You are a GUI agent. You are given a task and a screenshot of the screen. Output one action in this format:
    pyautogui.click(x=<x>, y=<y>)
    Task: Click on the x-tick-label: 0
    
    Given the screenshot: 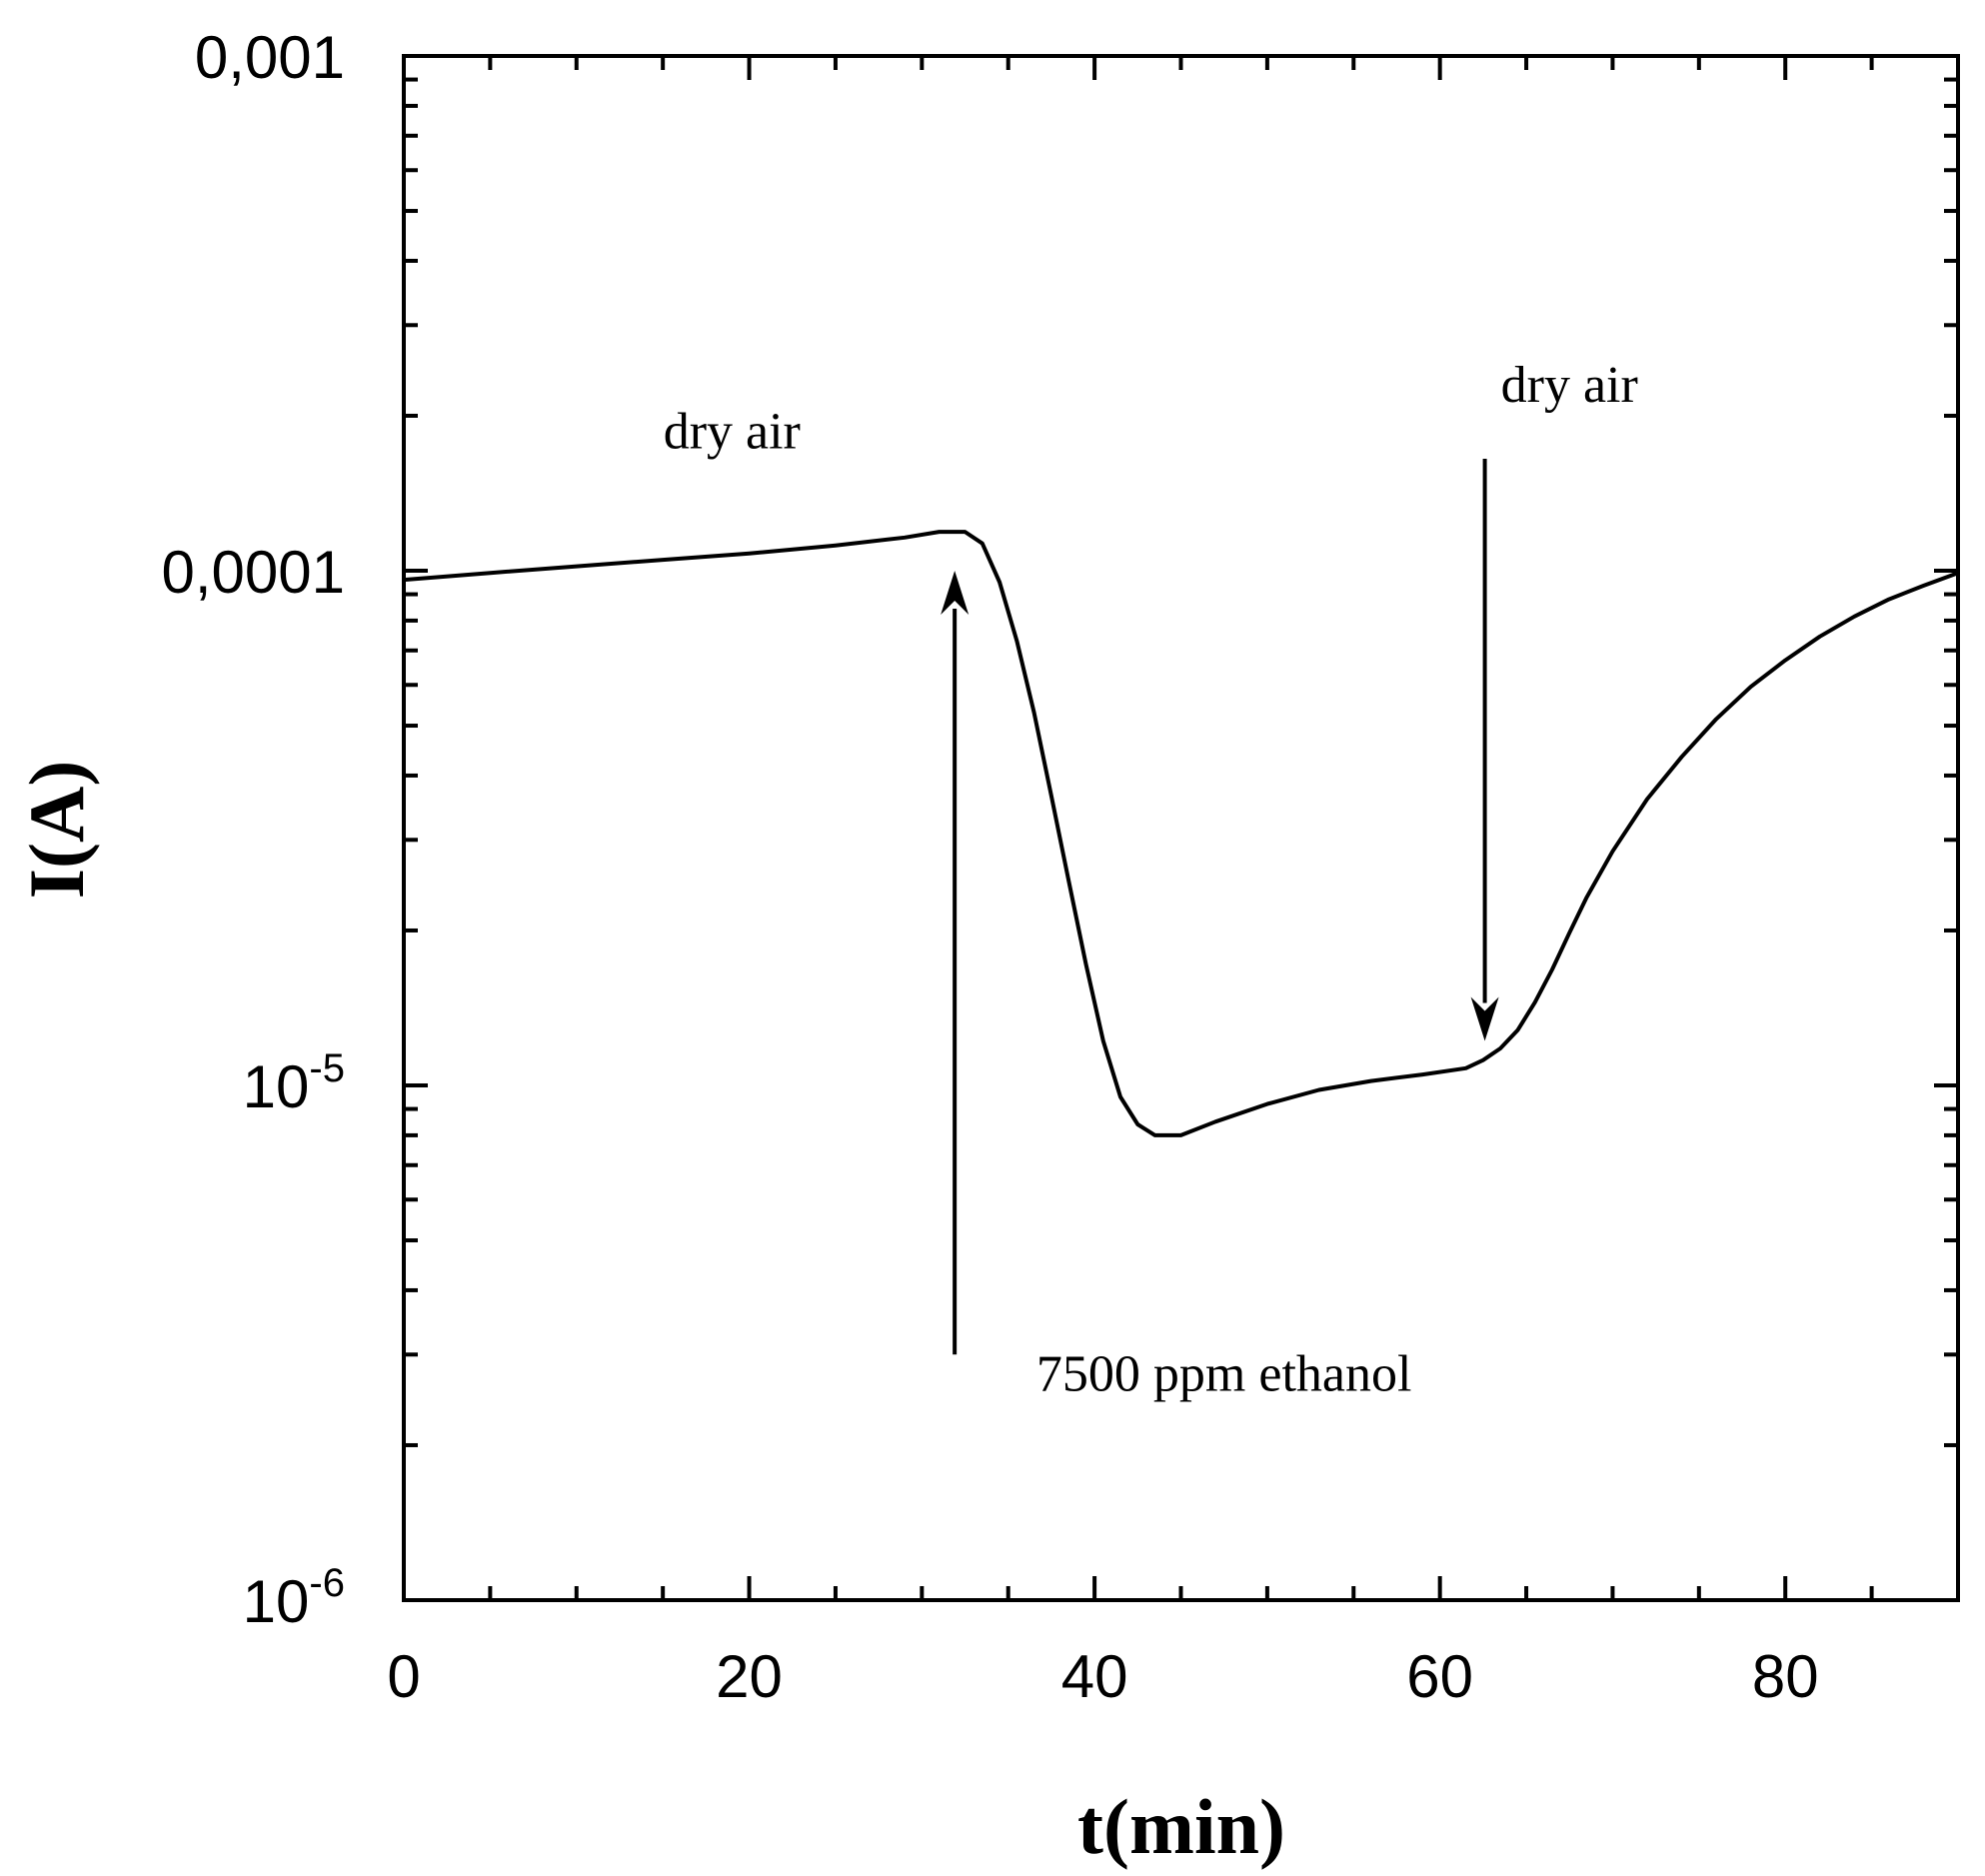 What is the action you would take?
    pyautogui.click(x=403, y=1676)
    